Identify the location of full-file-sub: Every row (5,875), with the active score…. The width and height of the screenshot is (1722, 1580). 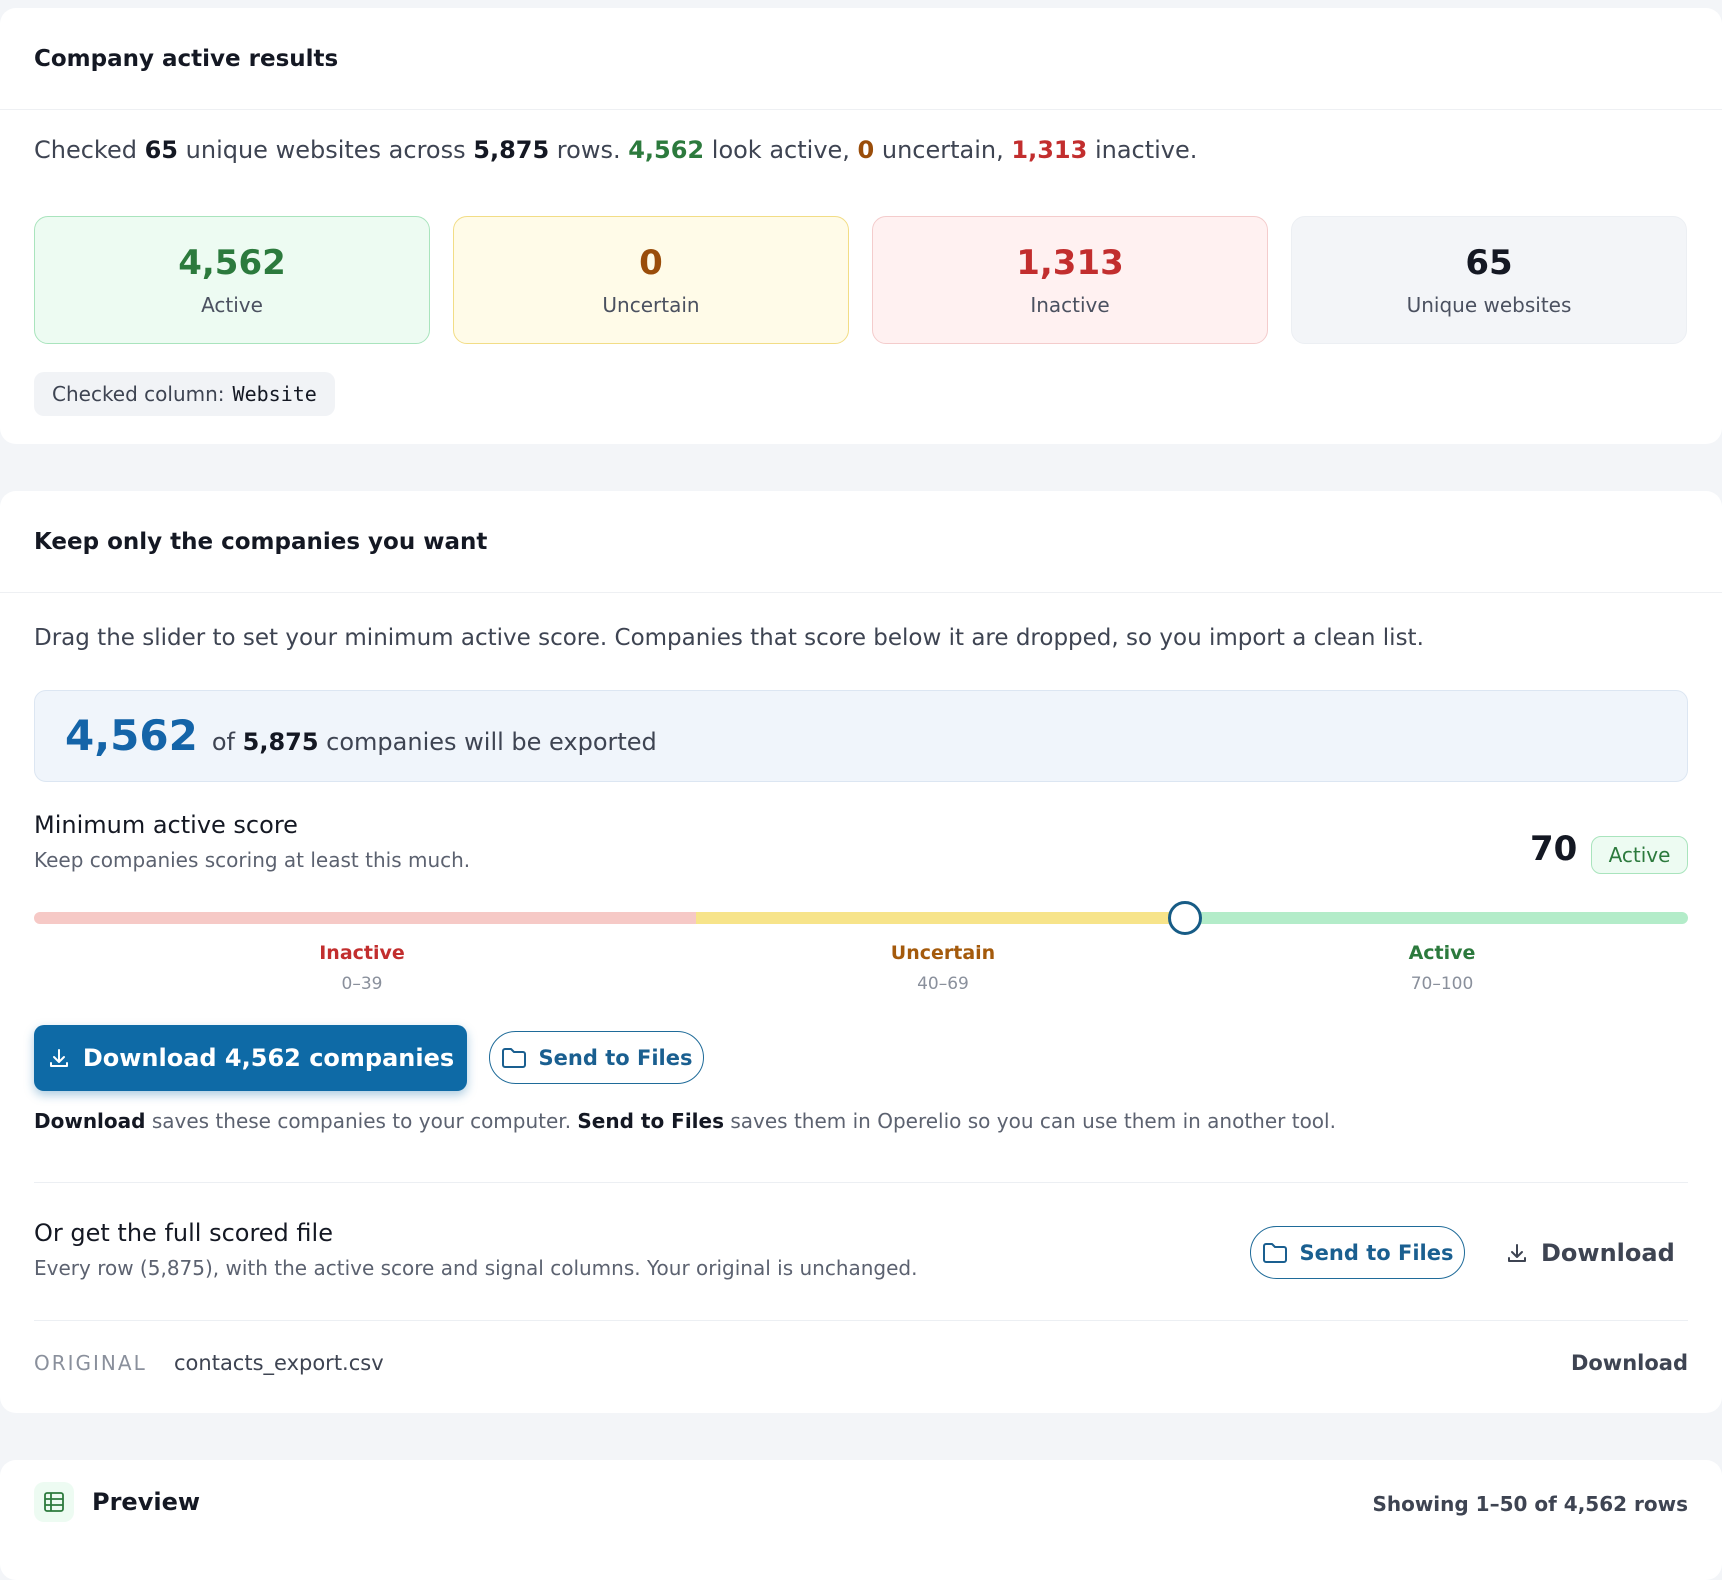
(476, 1268).